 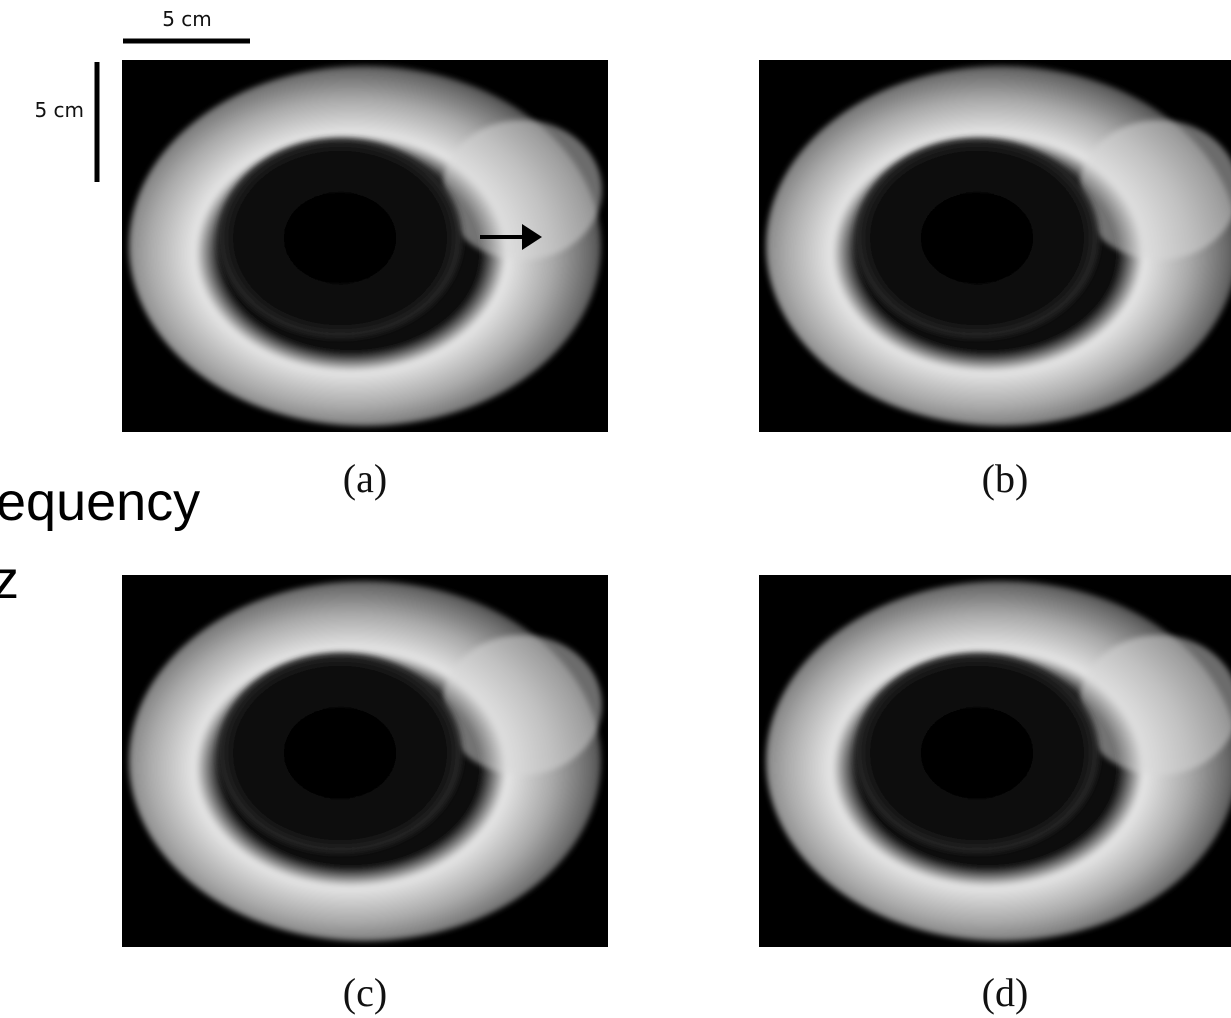 I want to click on panel-label: (d), so click(x=1005, y=992).